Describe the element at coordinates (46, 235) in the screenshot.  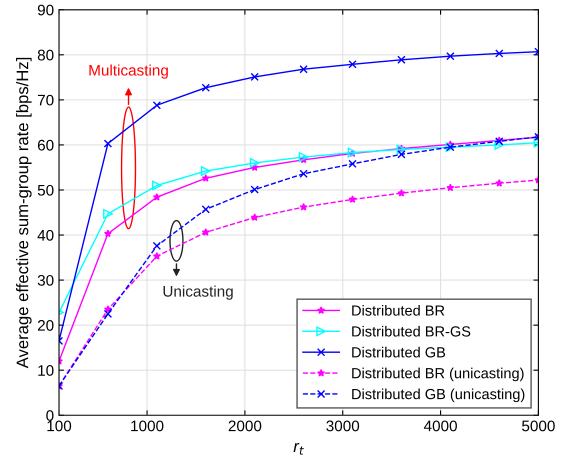
I see `y-tick-label: 40` at that location.